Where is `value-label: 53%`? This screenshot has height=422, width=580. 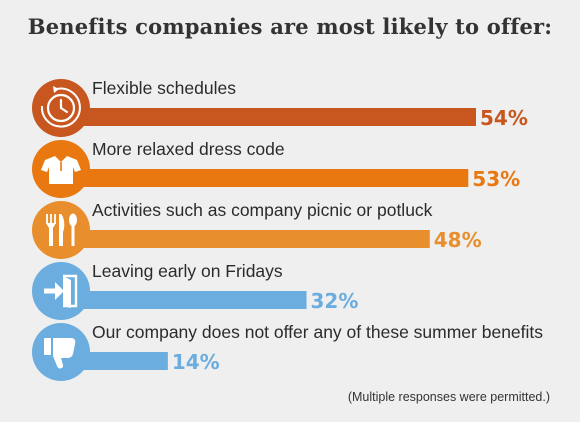
value-label: 53% is located at coordinates (496, 179).